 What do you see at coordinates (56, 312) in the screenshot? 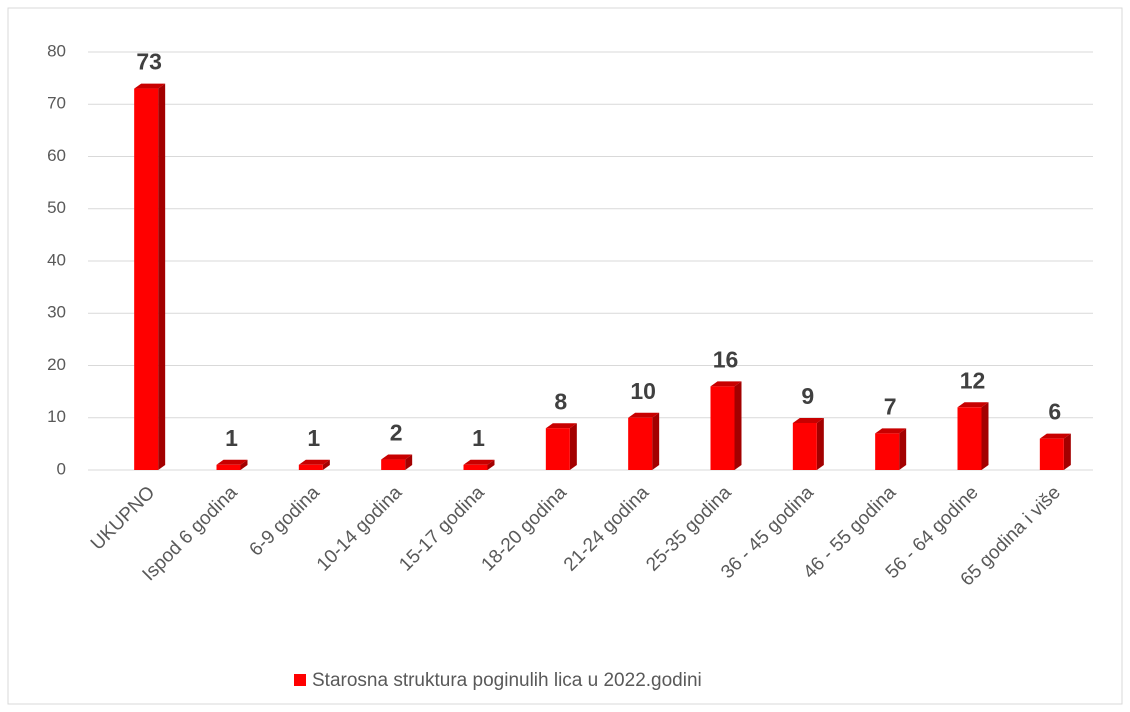
I see `y-tick-label: 30` at bounding box center [56, 312].